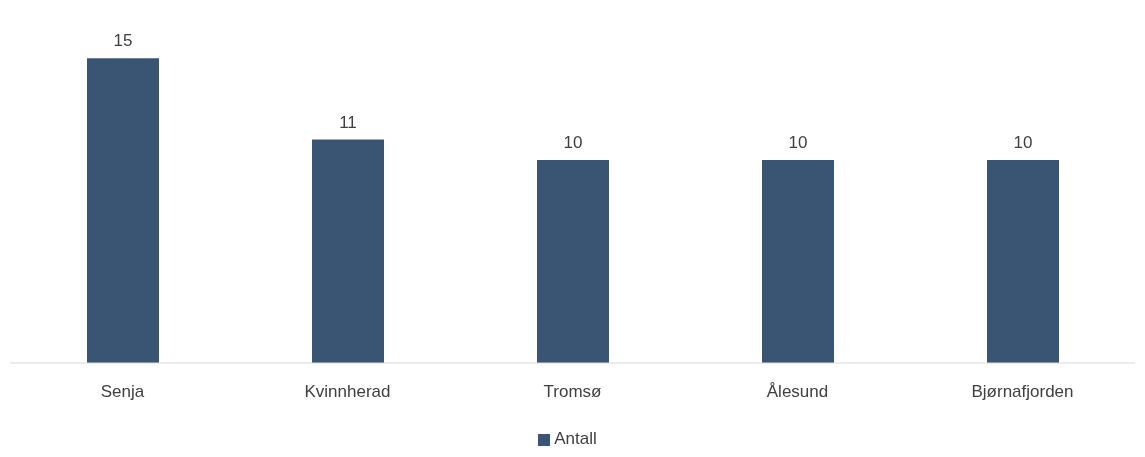  What do you see at coordinates (572, 392) in the screenshot?
I see `x-tick-label: Tromsø` at bounding box center [572, 392].